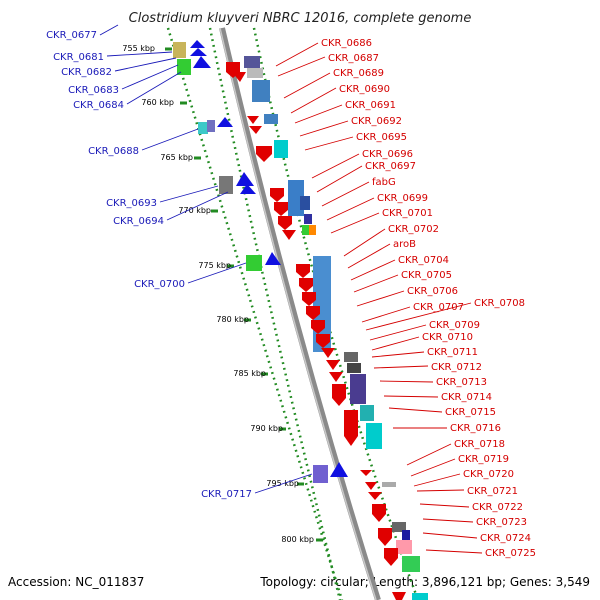 This screenshot has width=600, height=600. Describe the element at coordinates (479, 444) in the screenshot. I see `gene-label: CKR_0718` at that location.